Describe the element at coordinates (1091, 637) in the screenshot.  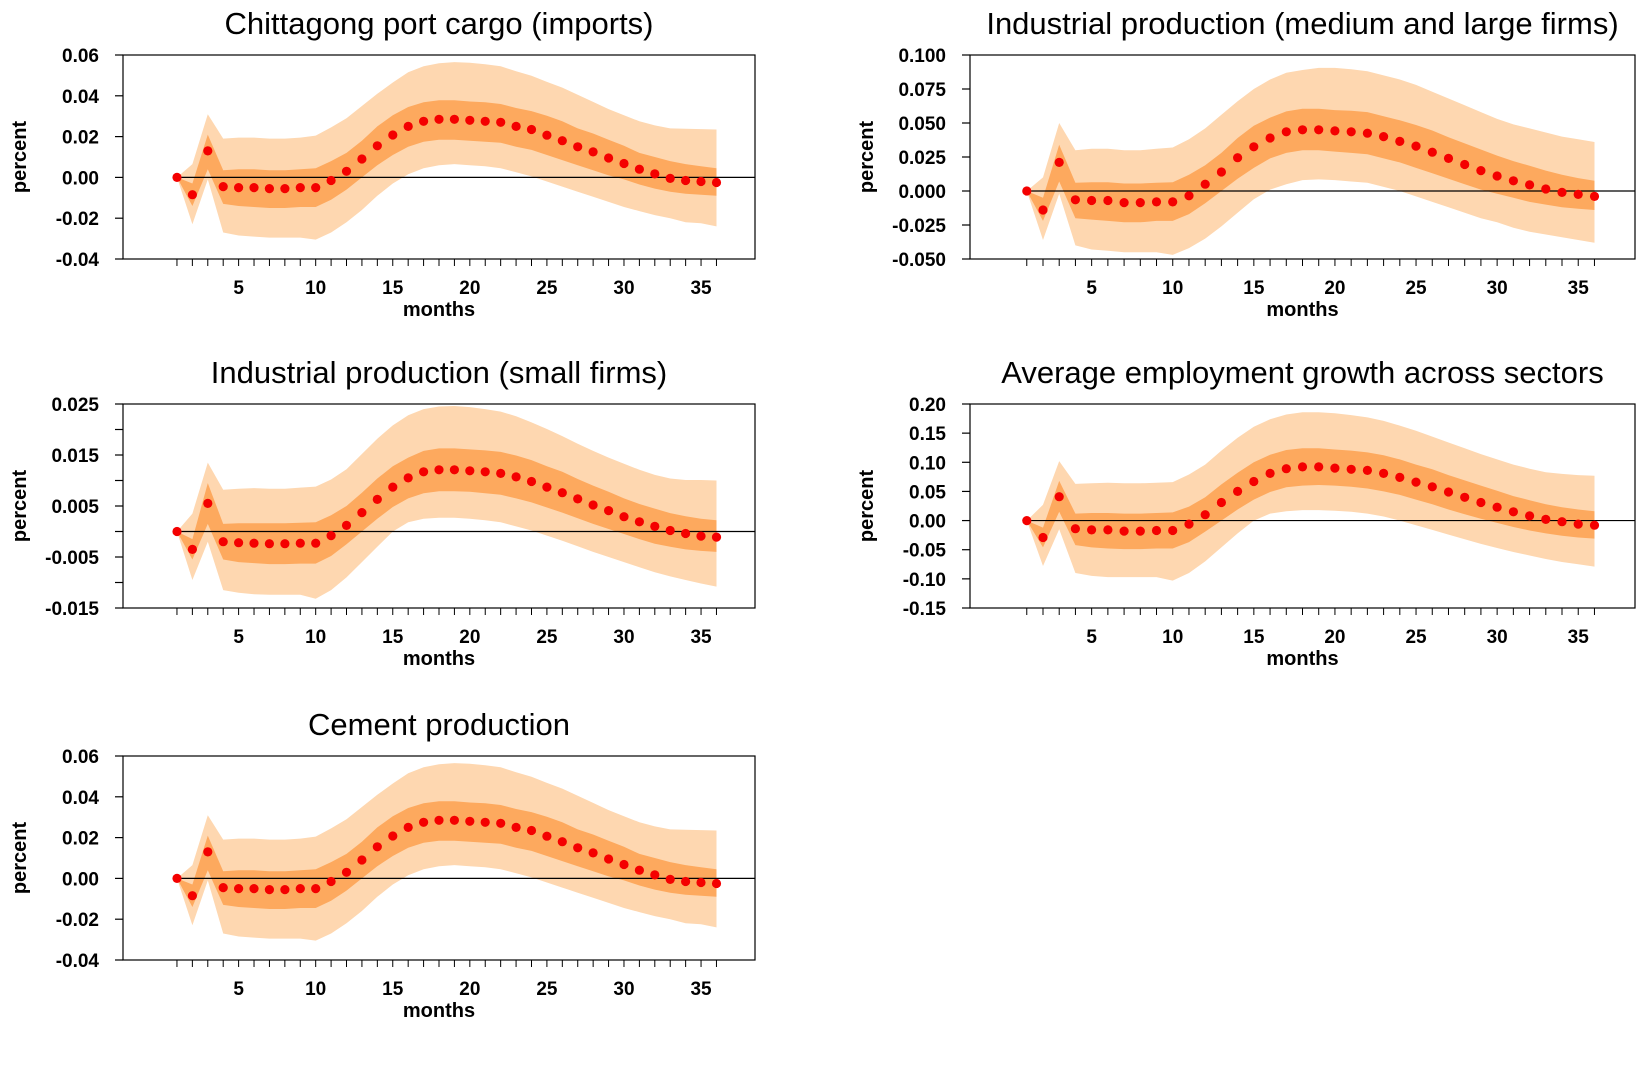
I see `x-tick-label: 5` at that location.